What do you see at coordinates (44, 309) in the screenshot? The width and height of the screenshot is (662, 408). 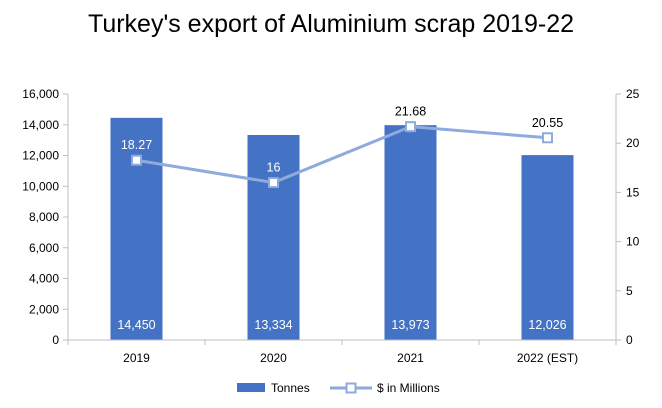 I see `y-left-tick-label: 2,000` at bounding box center [44, 309].